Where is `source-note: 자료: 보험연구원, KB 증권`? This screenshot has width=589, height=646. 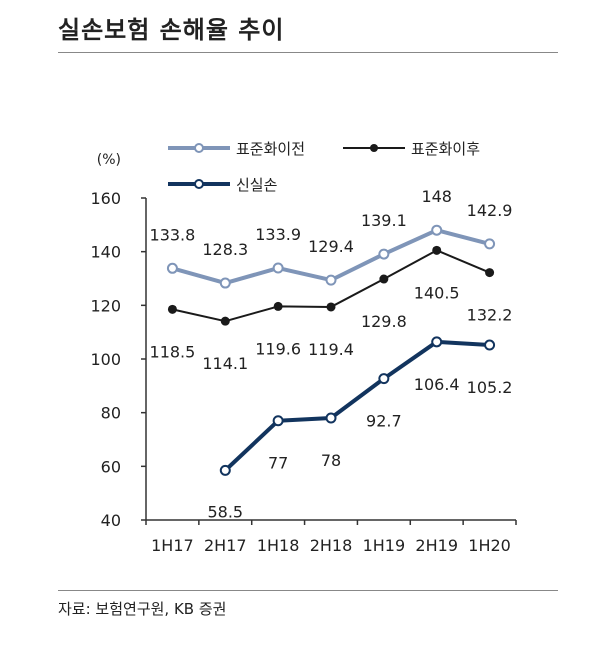
source-note: 자료: 보험연구원, KB 증권 is located at coordinates (142, 609).